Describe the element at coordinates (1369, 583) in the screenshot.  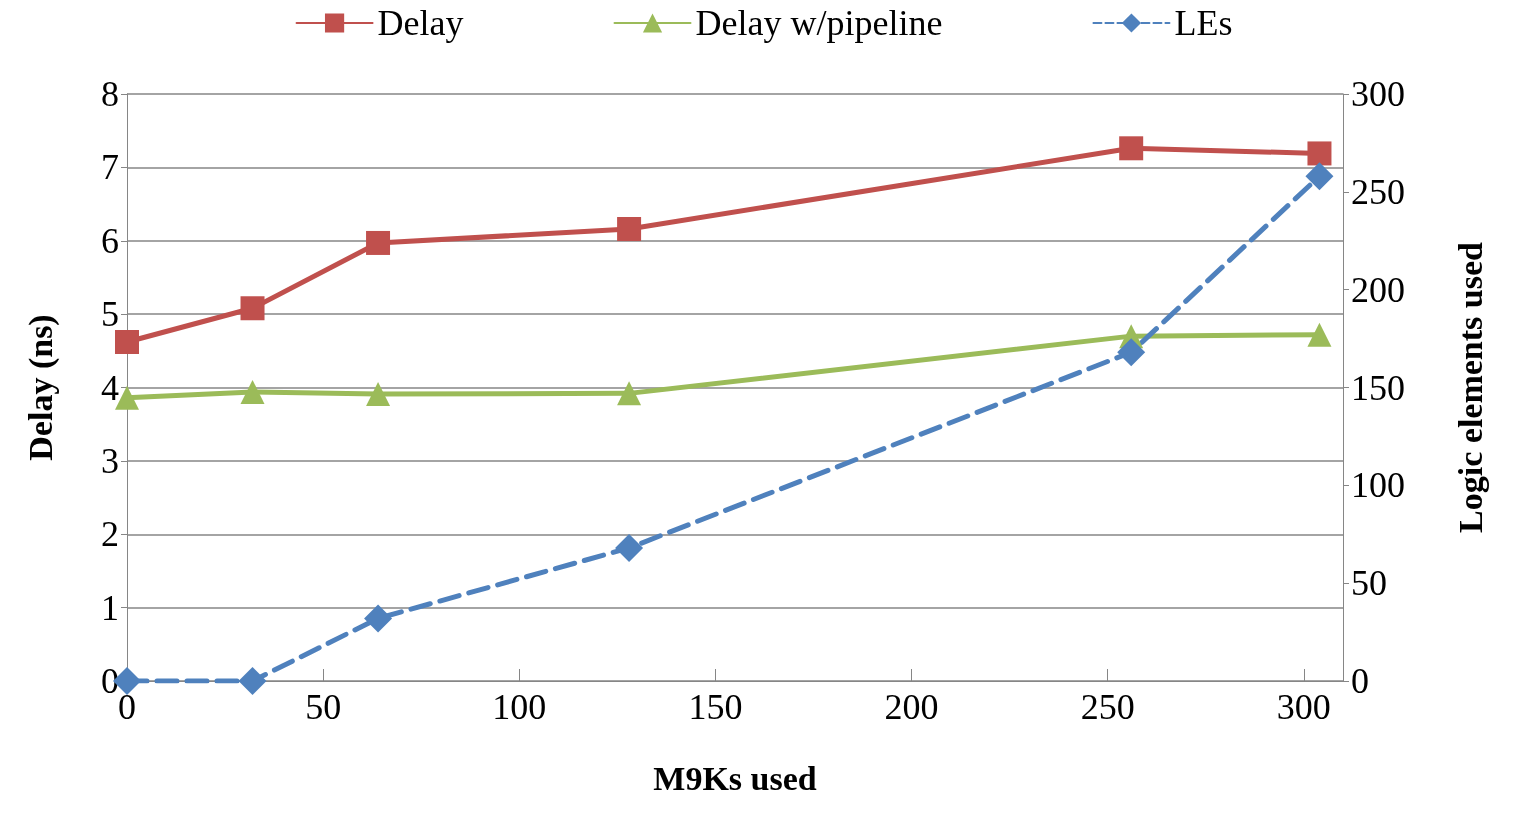
I see `y2-tick-label: 50` at that location.